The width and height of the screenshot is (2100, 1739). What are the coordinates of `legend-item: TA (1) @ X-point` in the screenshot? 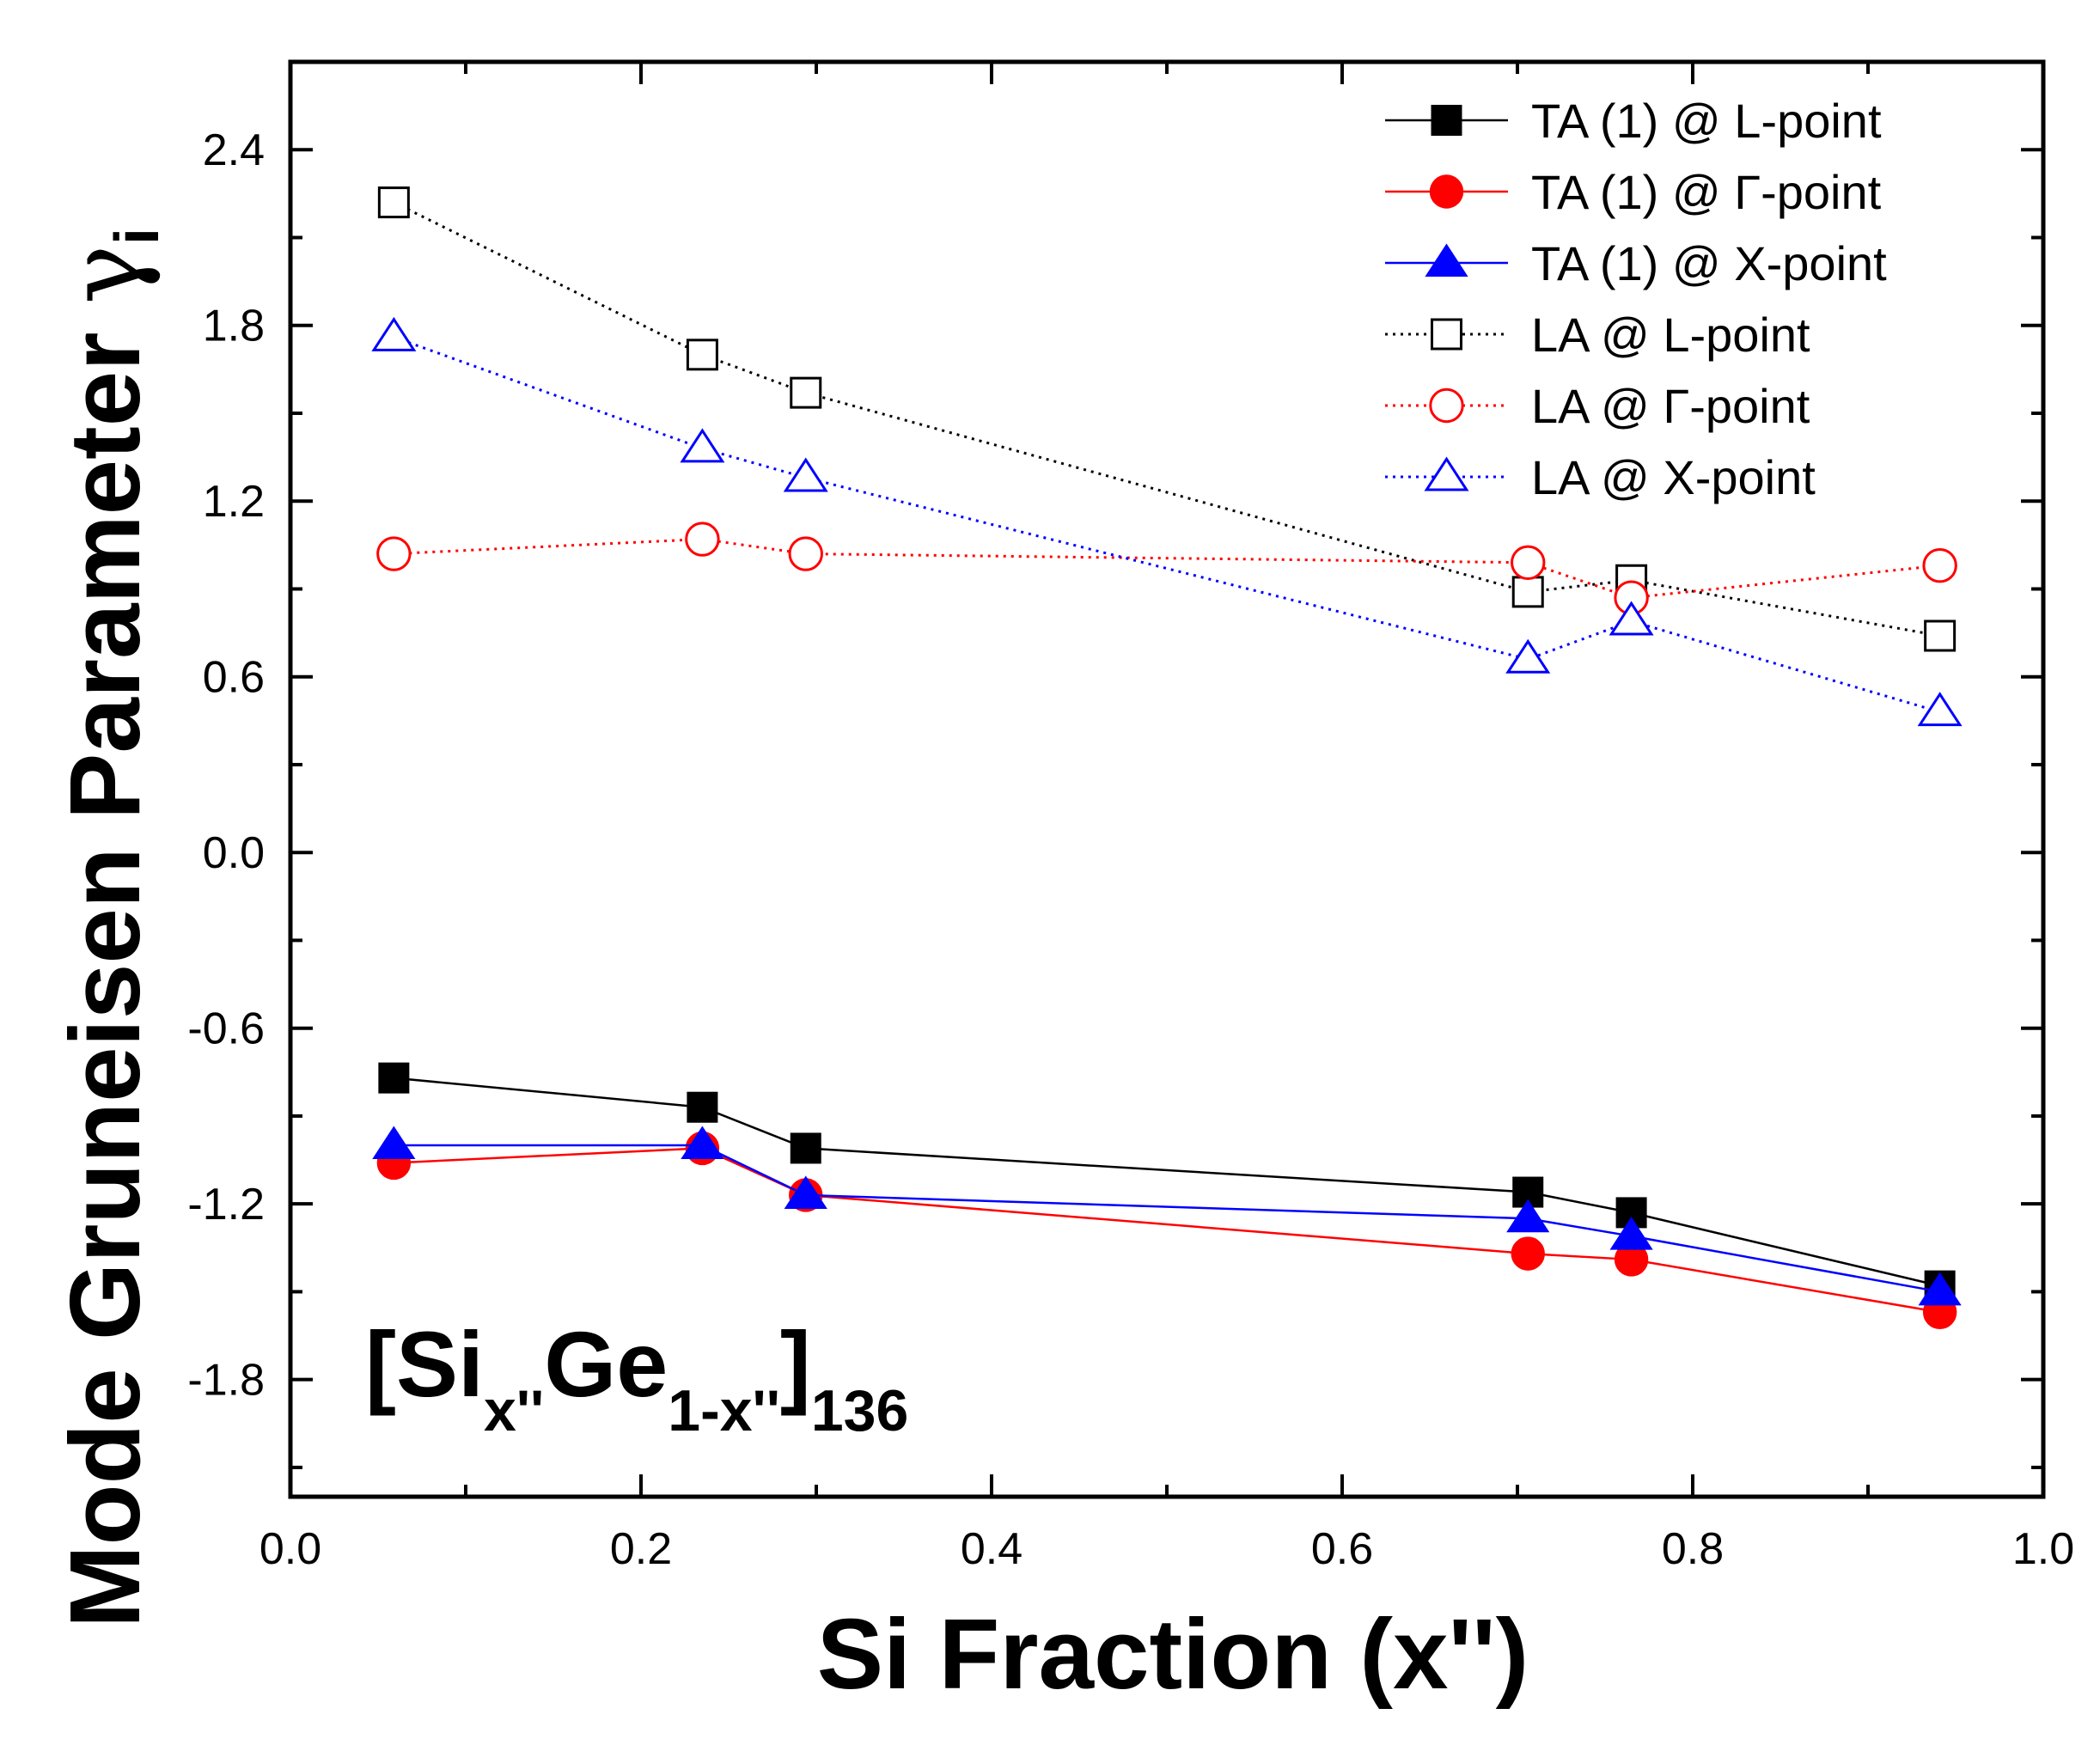 It's located at (1636, 263).